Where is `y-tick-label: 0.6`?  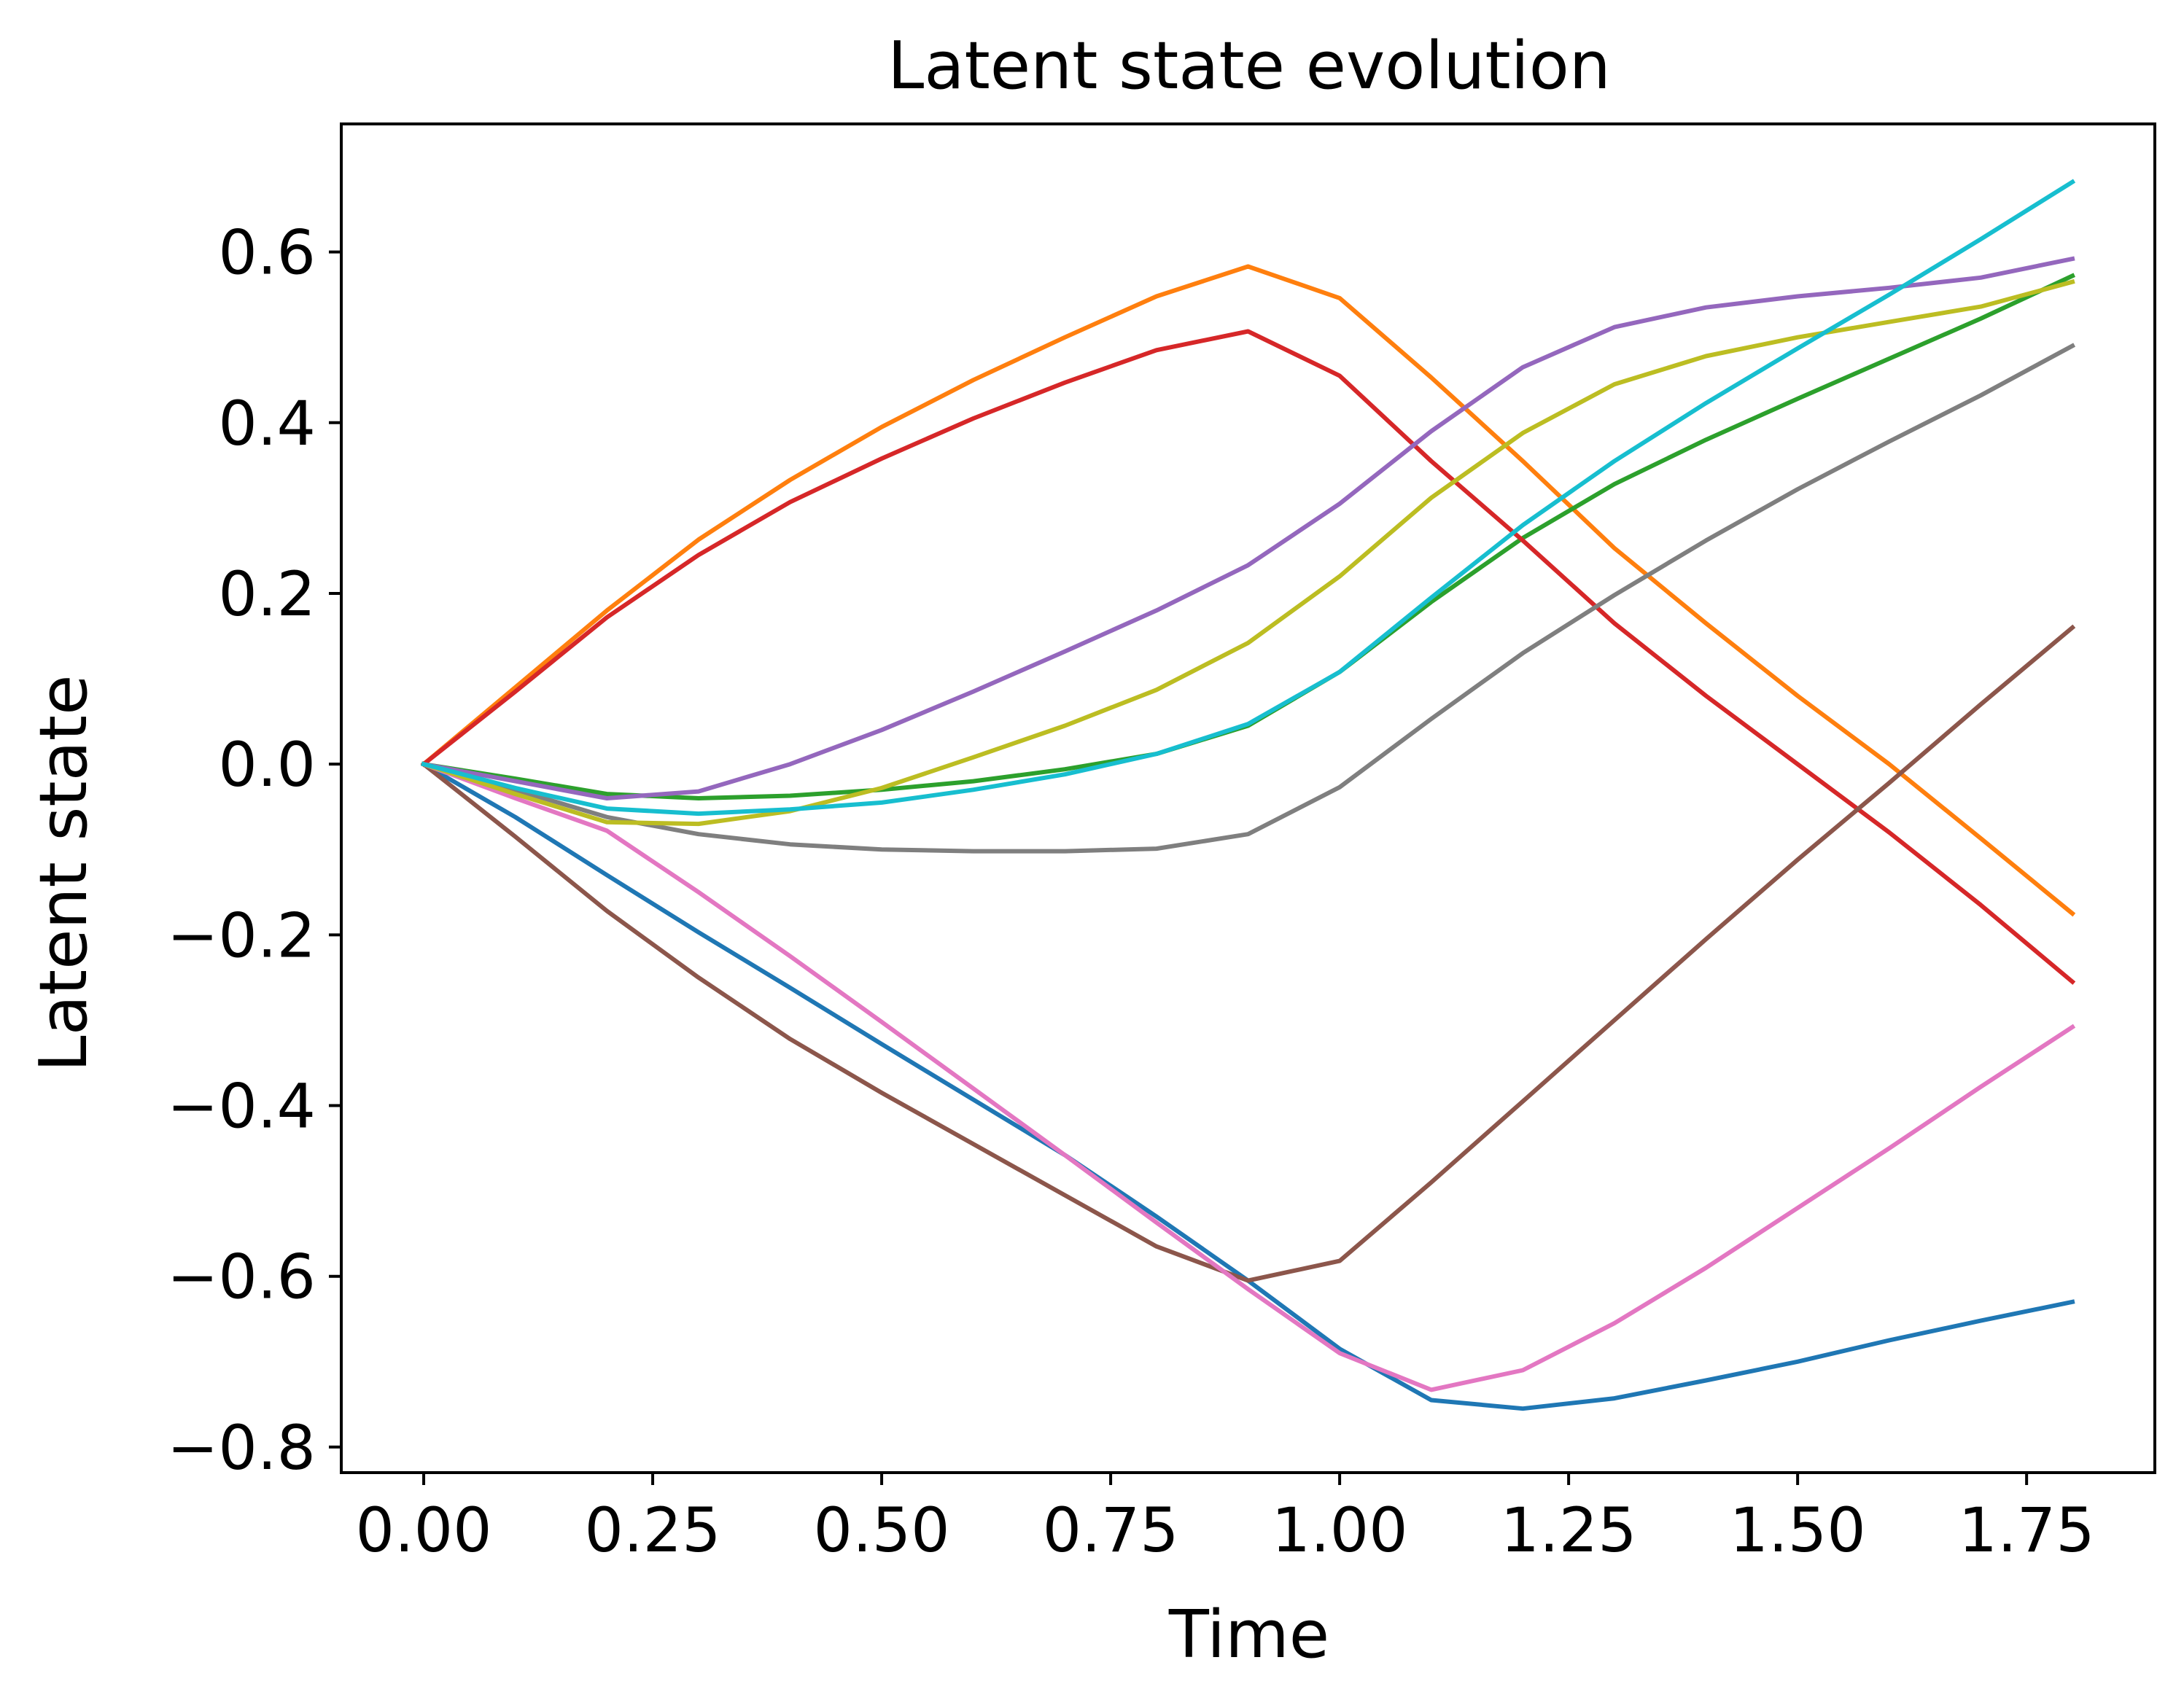
y-tick-label: 0.6 is located at coordinates (267, 253).